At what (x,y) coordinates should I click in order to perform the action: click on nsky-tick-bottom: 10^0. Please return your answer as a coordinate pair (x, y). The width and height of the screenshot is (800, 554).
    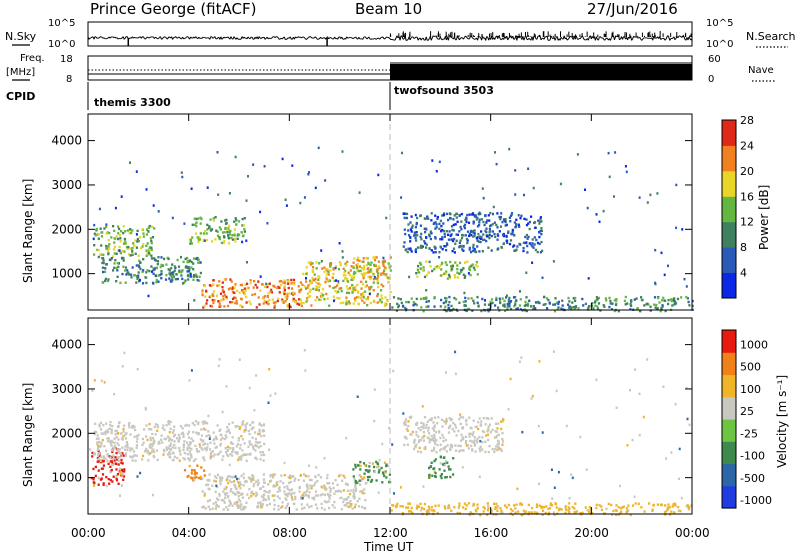
    Looking at the image, I should click on (61, 44).